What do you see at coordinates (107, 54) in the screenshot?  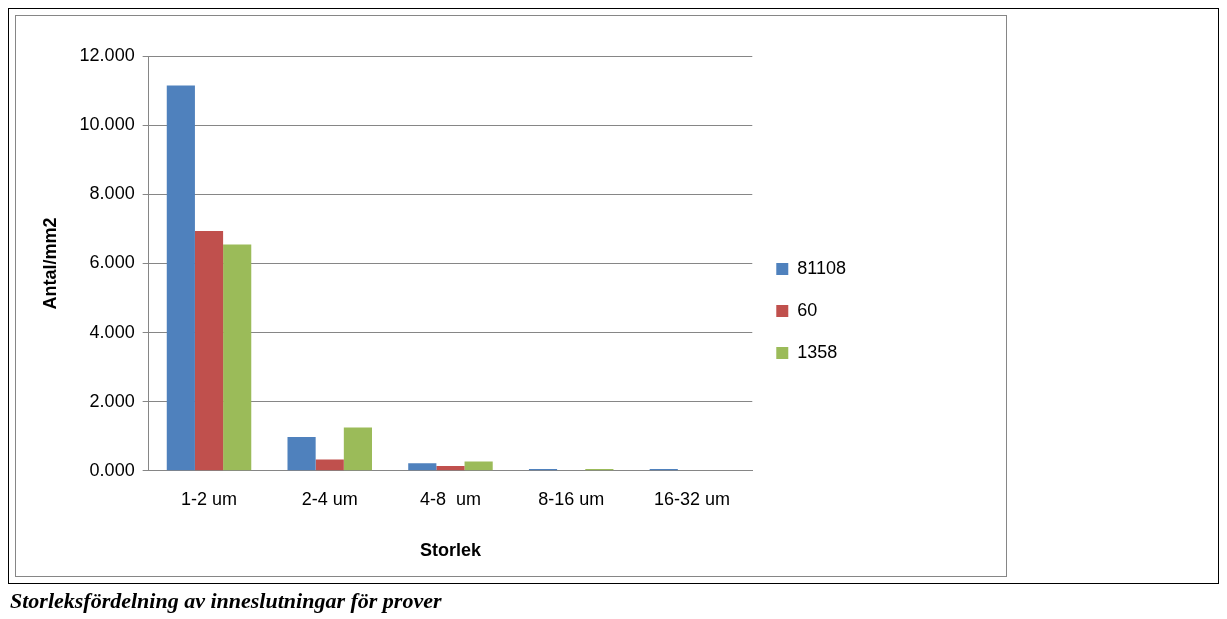 I see `y-tick-label: 12.000` at bounding box center [107, 54].